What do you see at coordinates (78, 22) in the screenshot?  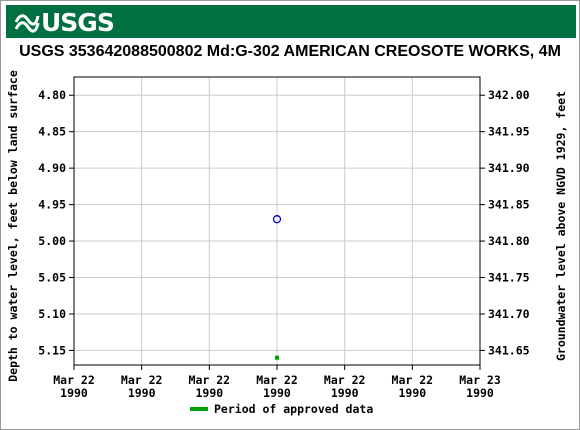 I see `logo-text: USGS` at bounding box center [78, 22].